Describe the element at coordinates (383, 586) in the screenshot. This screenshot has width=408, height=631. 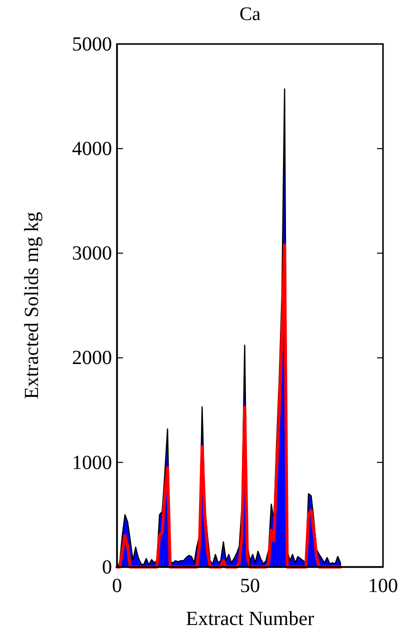
I see `x-tick-label: 100` at that location.